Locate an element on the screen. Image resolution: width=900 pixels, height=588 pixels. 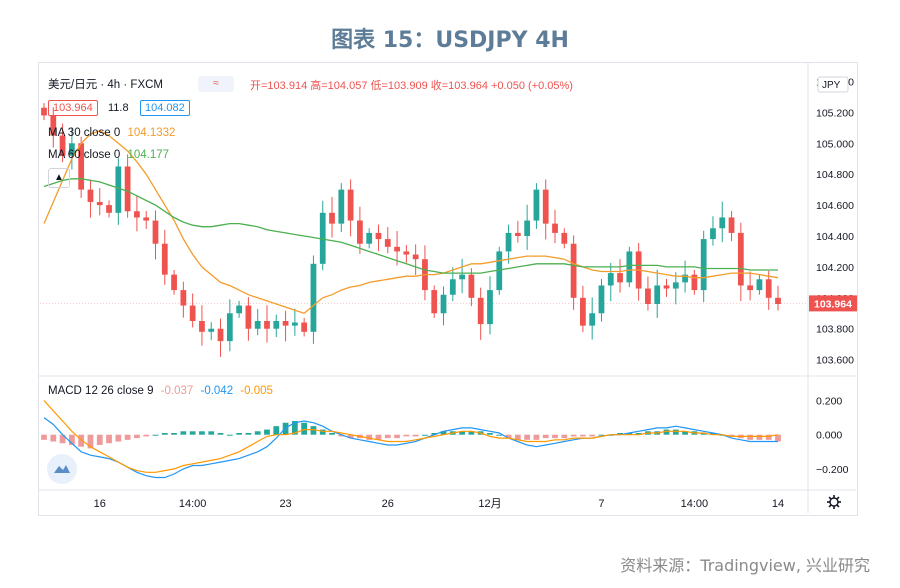
price-tick-label: 103.800 is located at coordinates (835, 330).